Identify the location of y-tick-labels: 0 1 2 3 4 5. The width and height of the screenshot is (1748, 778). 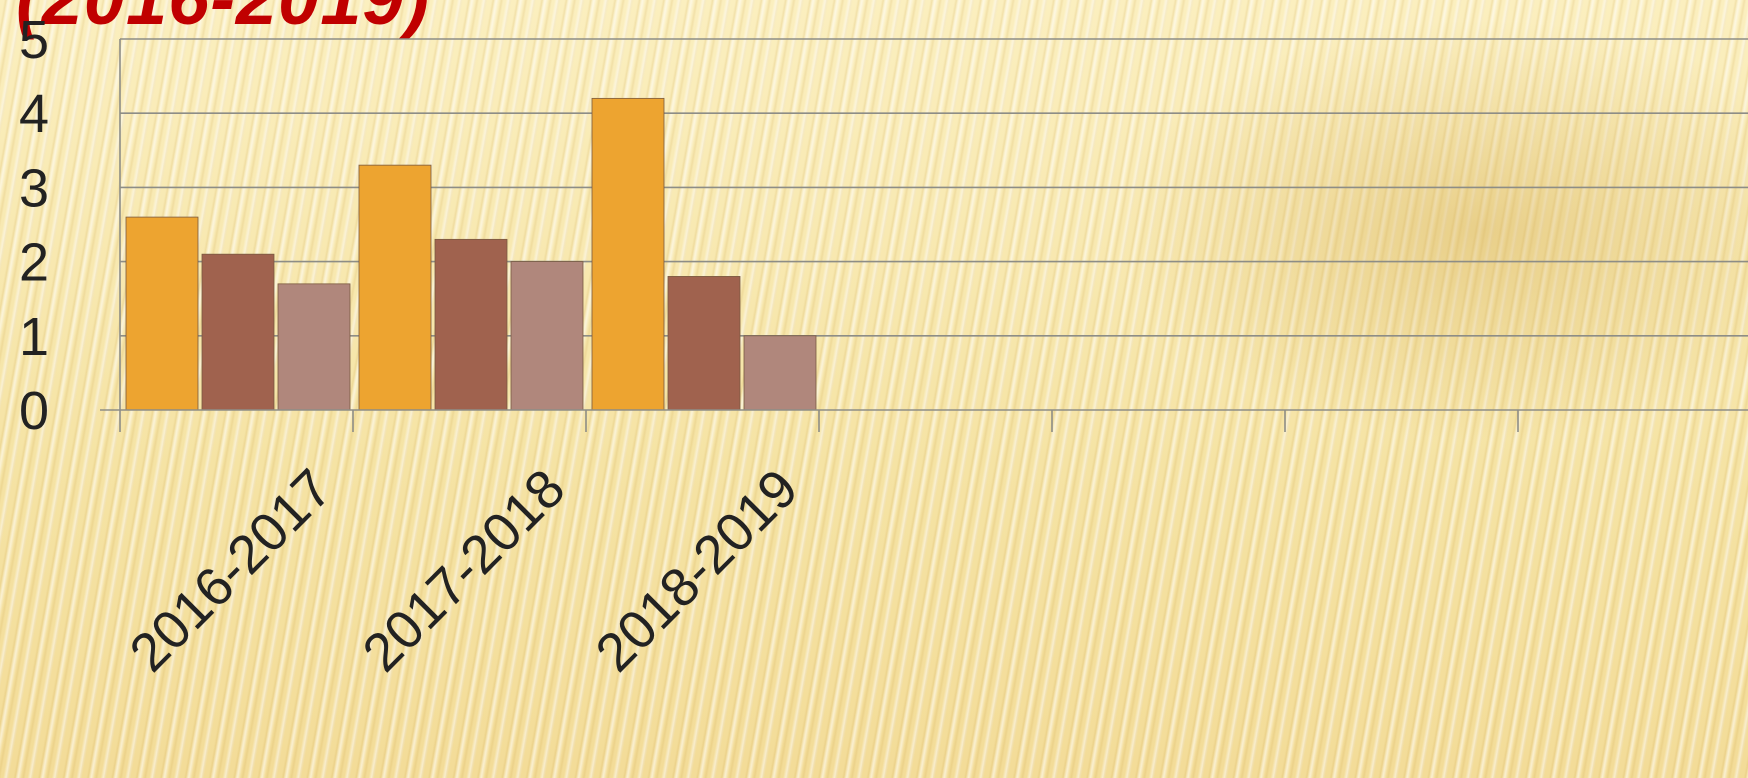
(34, 225).